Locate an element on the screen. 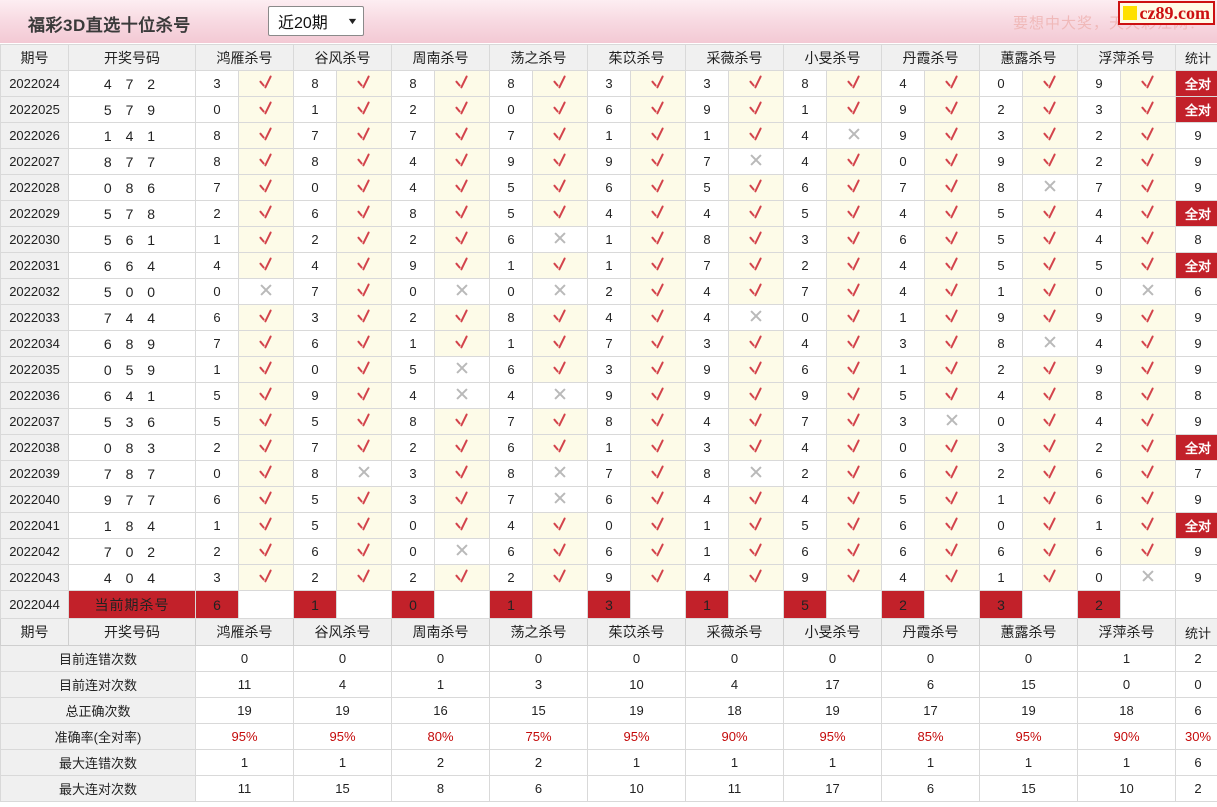 Image resolution: width=1217 pixels, height=807 pixels. footer-stat-value: 10 is located at coordinates (1126, 788).